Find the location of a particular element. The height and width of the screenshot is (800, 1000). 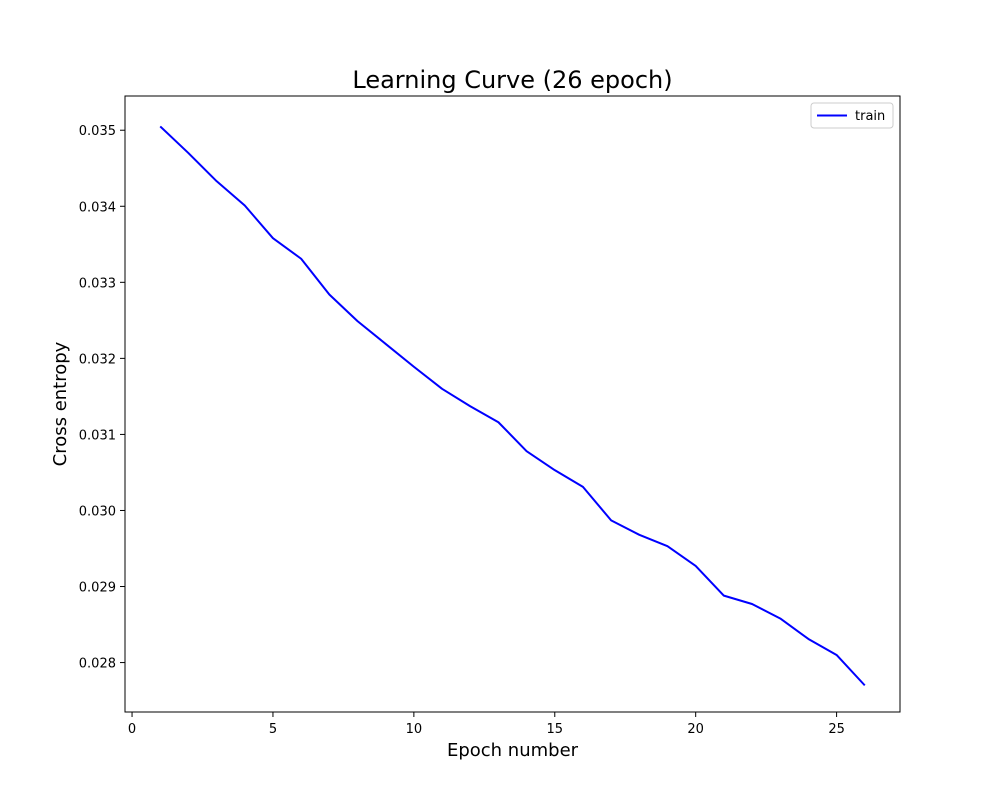

x-tick-label: 10 is located at coordinates (414, 729).